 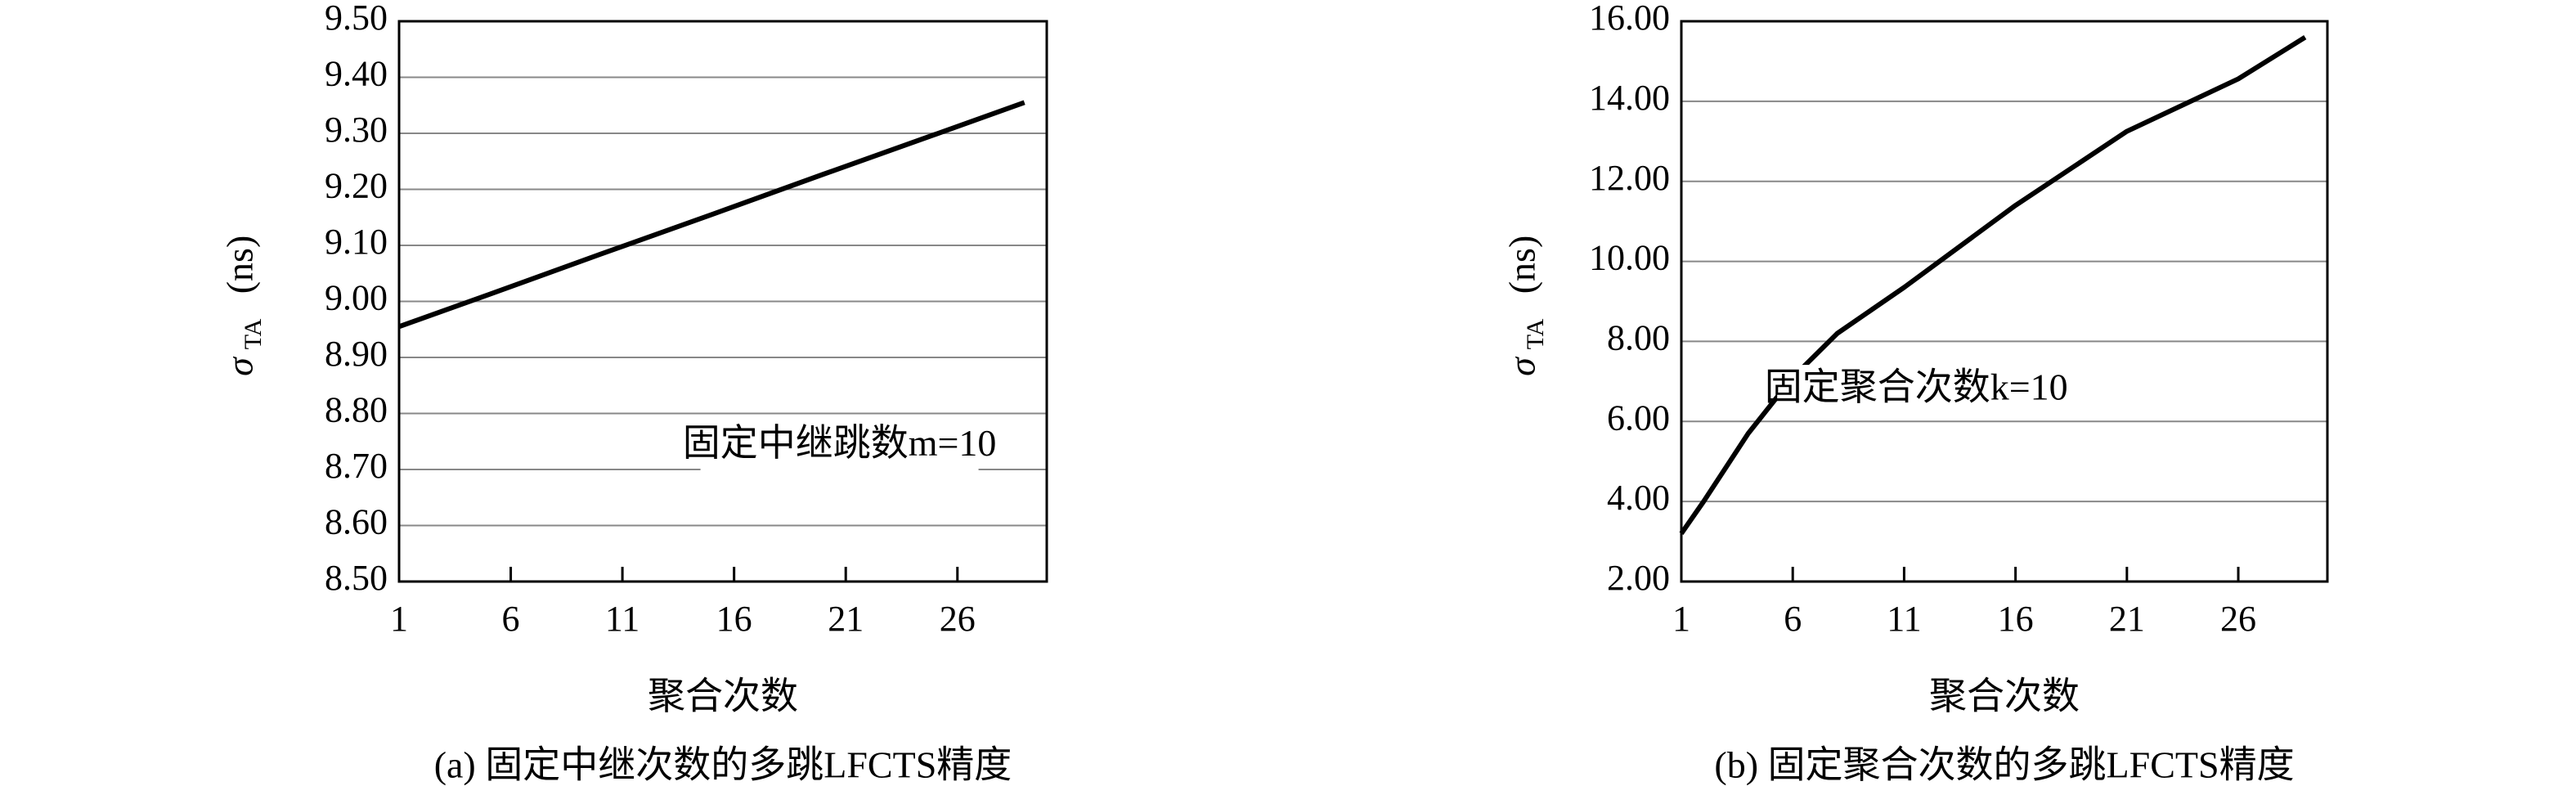 I want to click on caption: (b) 固定聚合次数的多跳LFCTS精度, so click(x=2004, y=765).